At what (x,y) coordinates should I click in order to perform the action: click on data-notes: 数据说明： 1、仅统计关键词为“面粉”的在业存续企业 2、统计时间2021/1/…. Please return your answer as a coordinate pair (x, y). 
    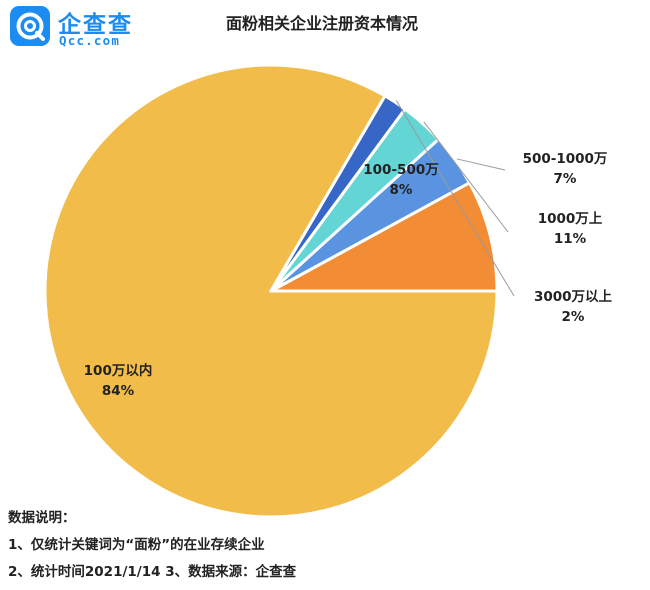
    Looking at the image, I should click on (152, 548).